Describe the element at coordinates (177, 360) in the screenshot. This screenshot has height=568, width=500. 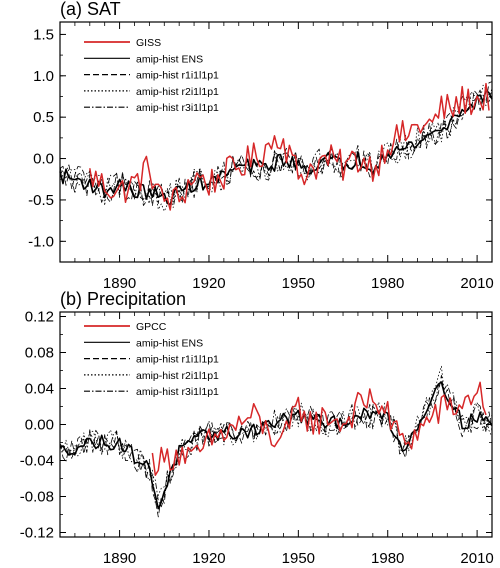
I see `legend-label-precipitation: amip-hist r1i1l1p1` at that location.